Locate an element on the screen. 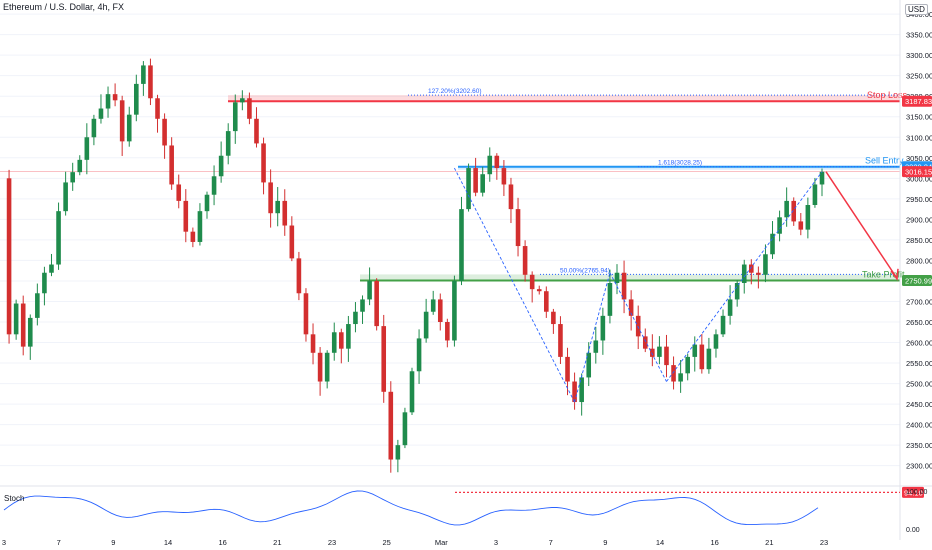 Image resolution: width=932 pixels, height=550 pixels. y-tick-label: 3000.00 is located at coordinates (919, 178).